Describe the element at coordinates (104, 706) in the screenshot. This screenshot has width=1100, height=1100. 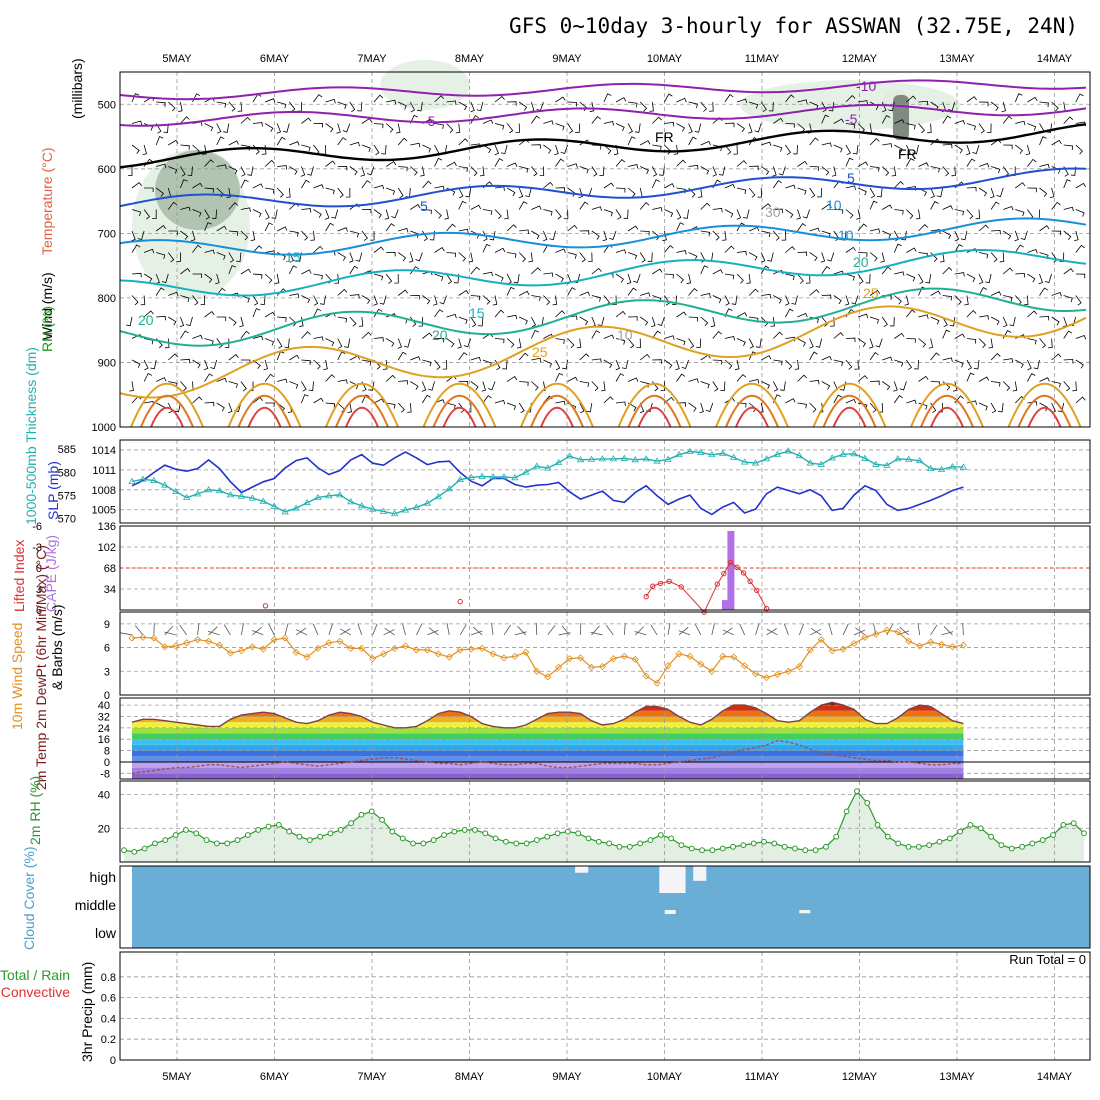
I see `temperature-tick-label: 40` at that location.